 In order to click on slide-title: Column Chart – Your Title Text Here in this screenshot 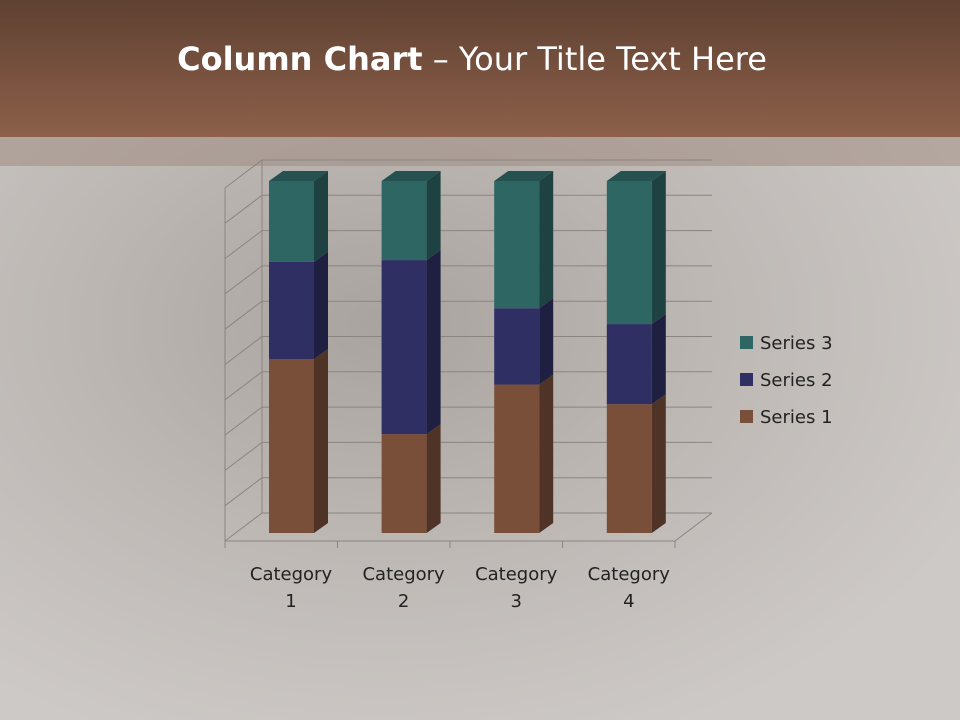, I will do `click(472, 59)`.